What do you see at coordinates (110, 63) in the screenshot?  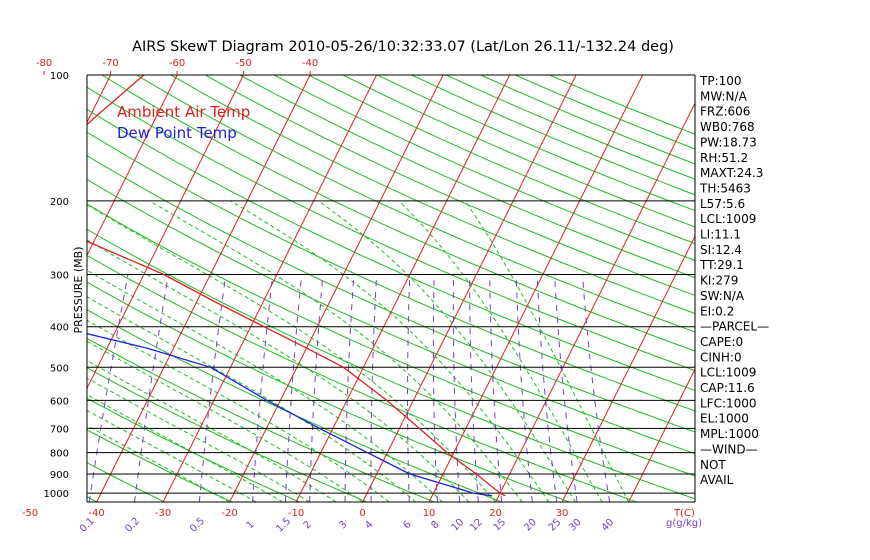 I see `top-temp-tick-label: -70` at bounding box center [110, 63].